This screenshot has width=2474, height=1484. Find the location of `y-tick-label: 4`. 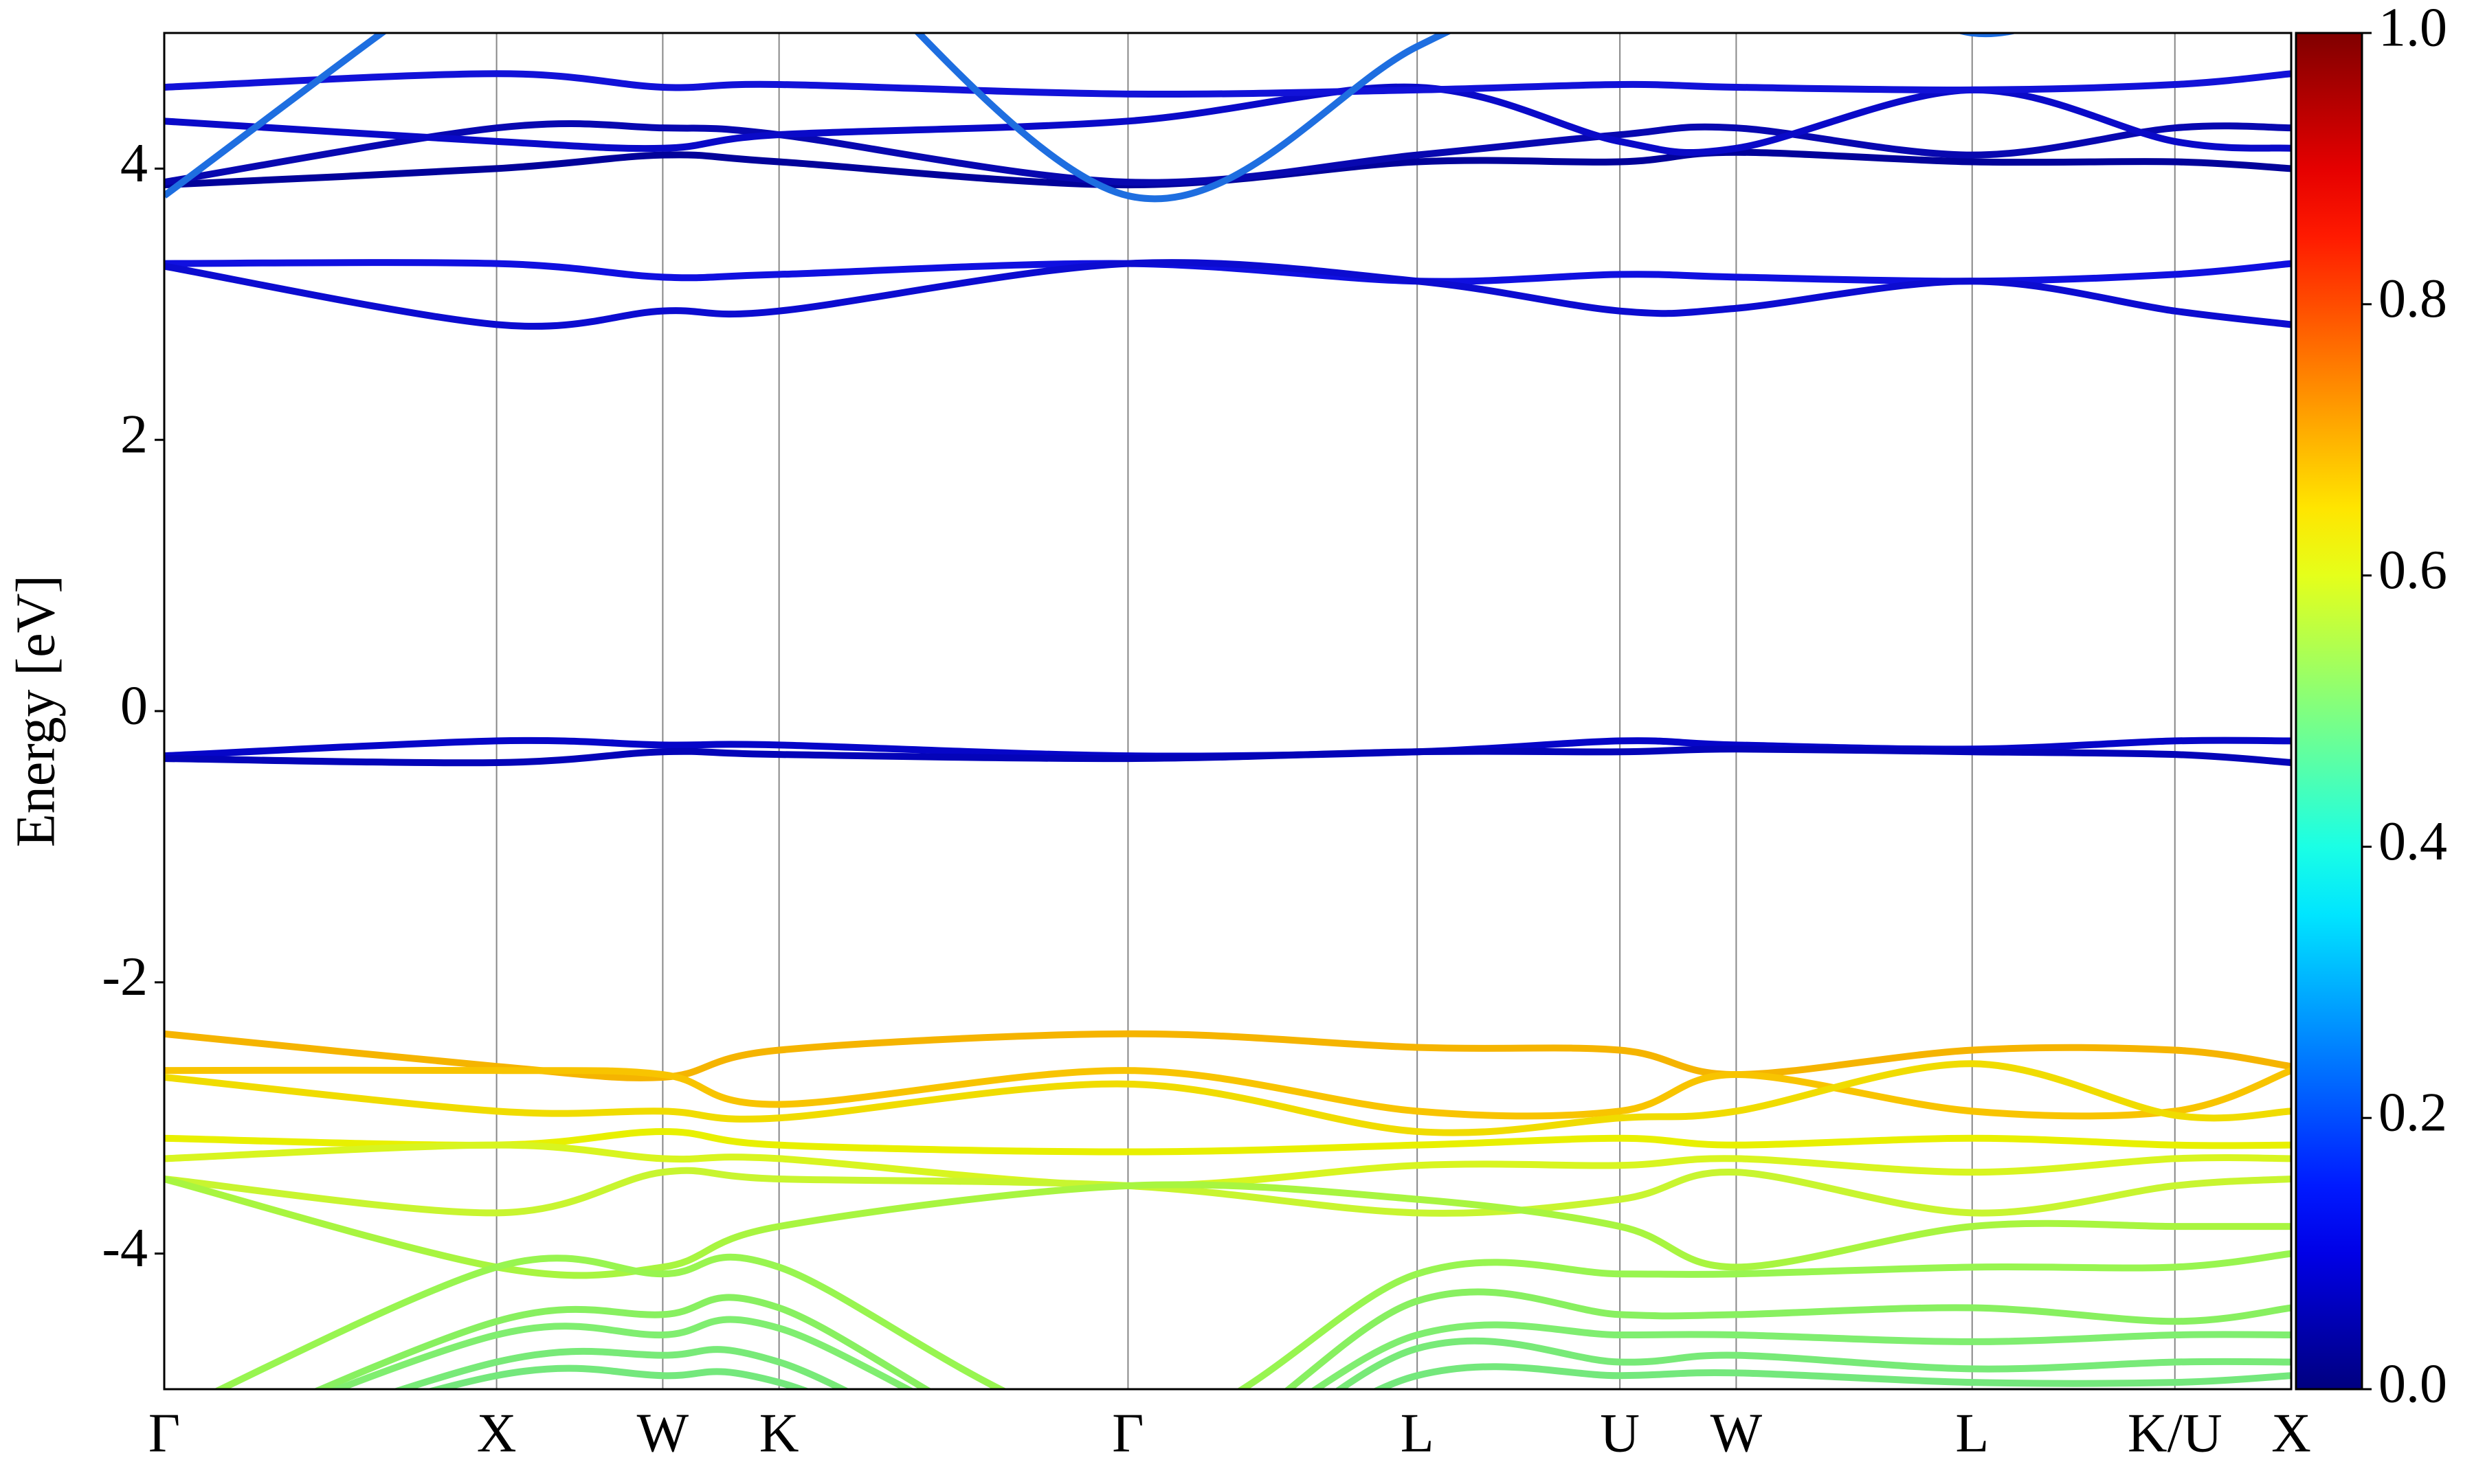

y-tick-label: 4 is located at coordinates (134, 163).